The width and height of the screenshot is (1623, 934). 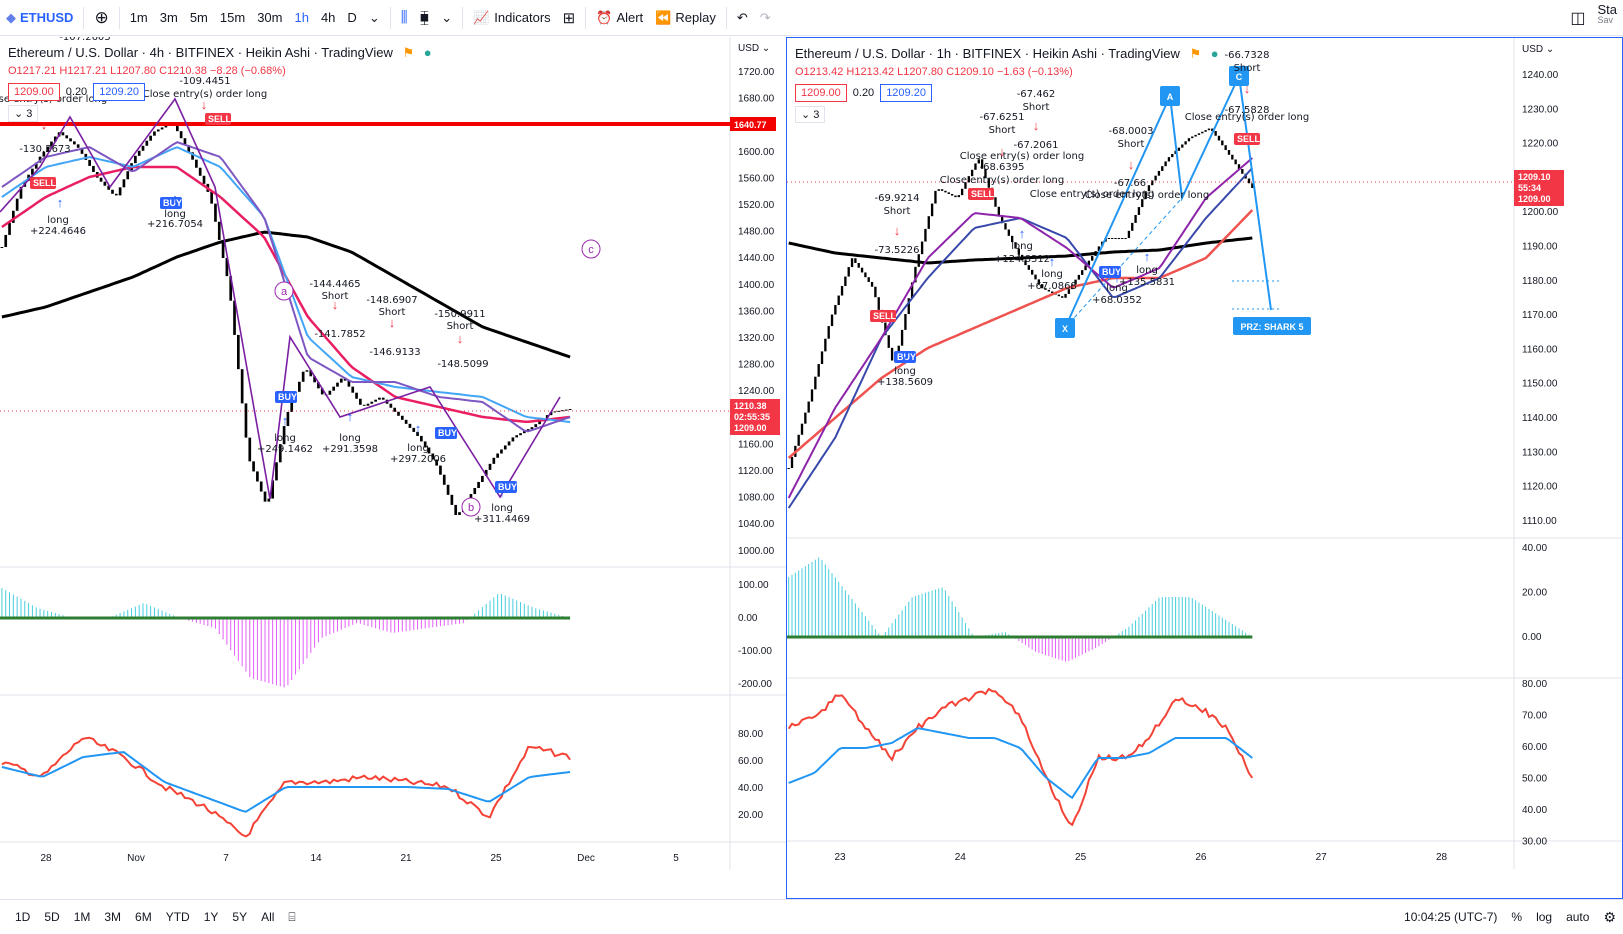 What do you see at coordinates (1534, 747) in the screenshot?
I see `rsi-tick-label: 60.00` at bounding box center [1534, 747].